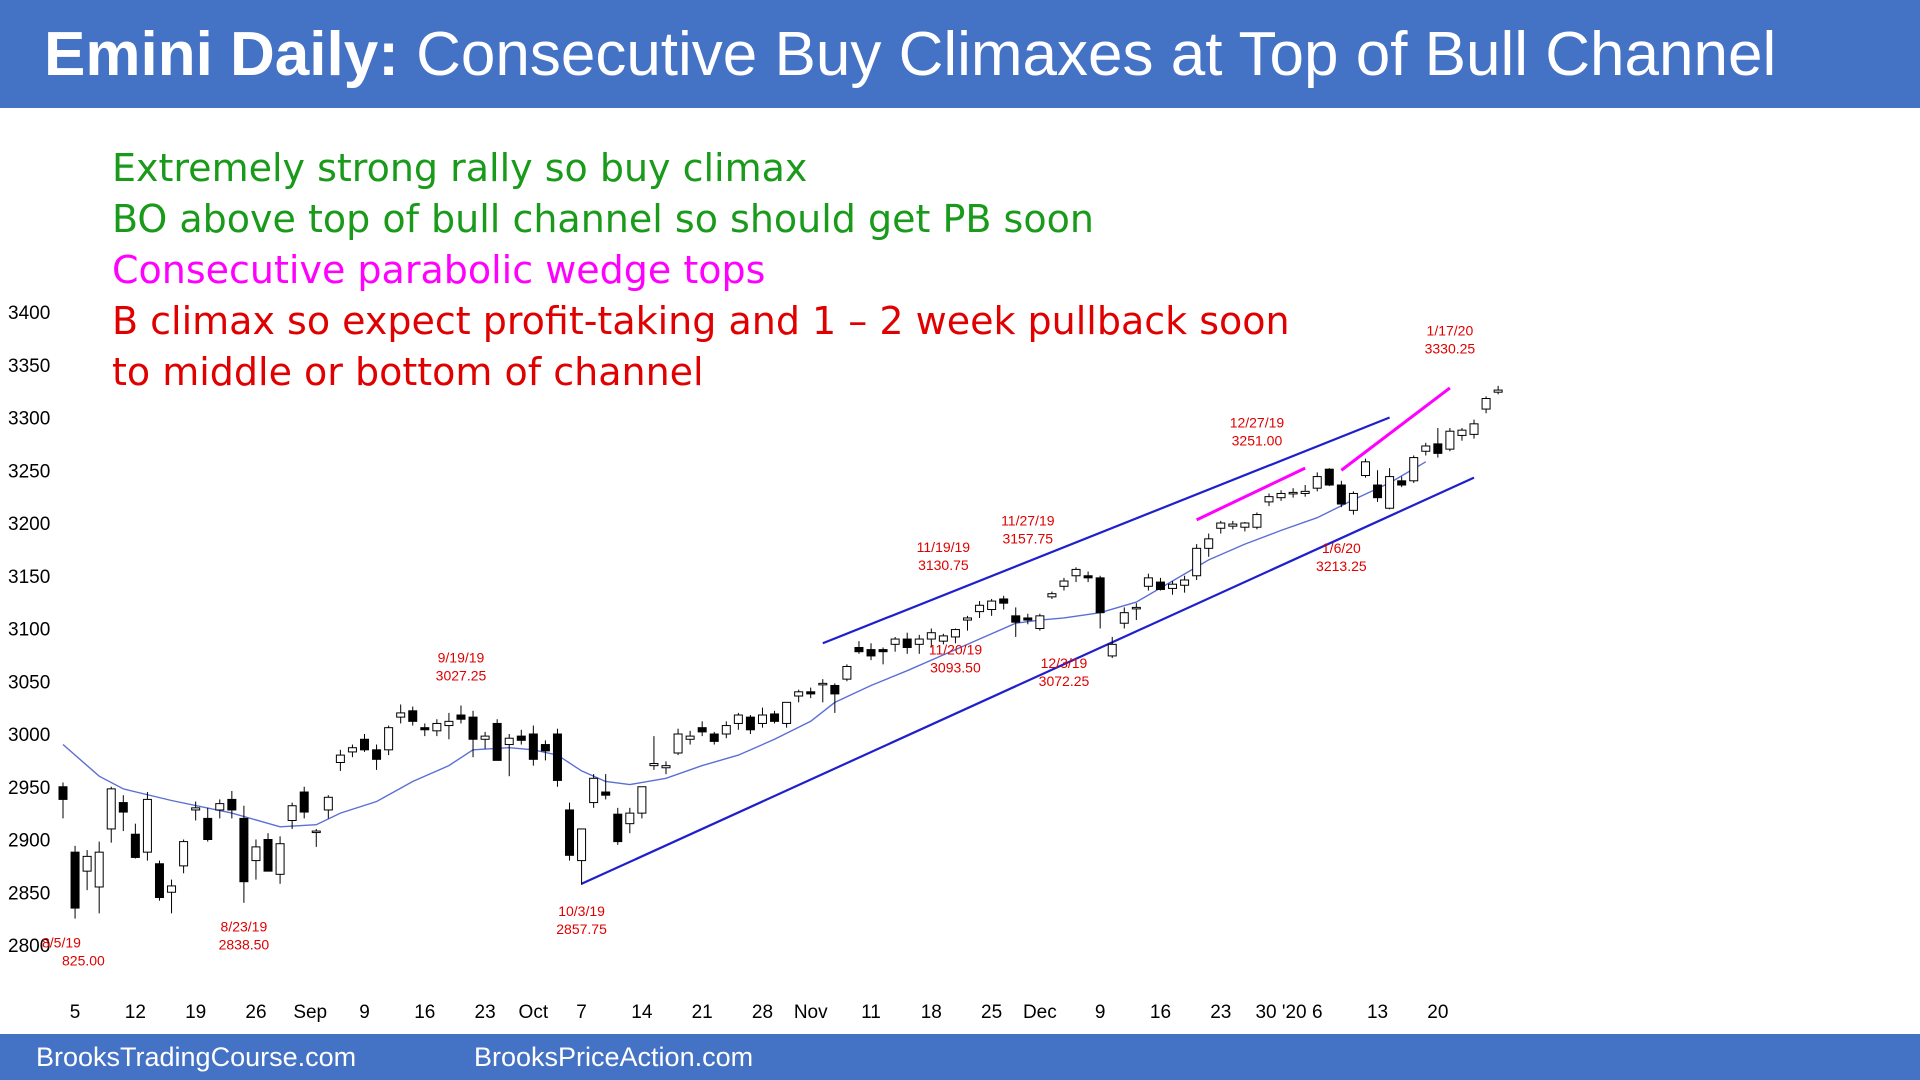  I want to click on y-tick-label: 2950, so click(29, 788).